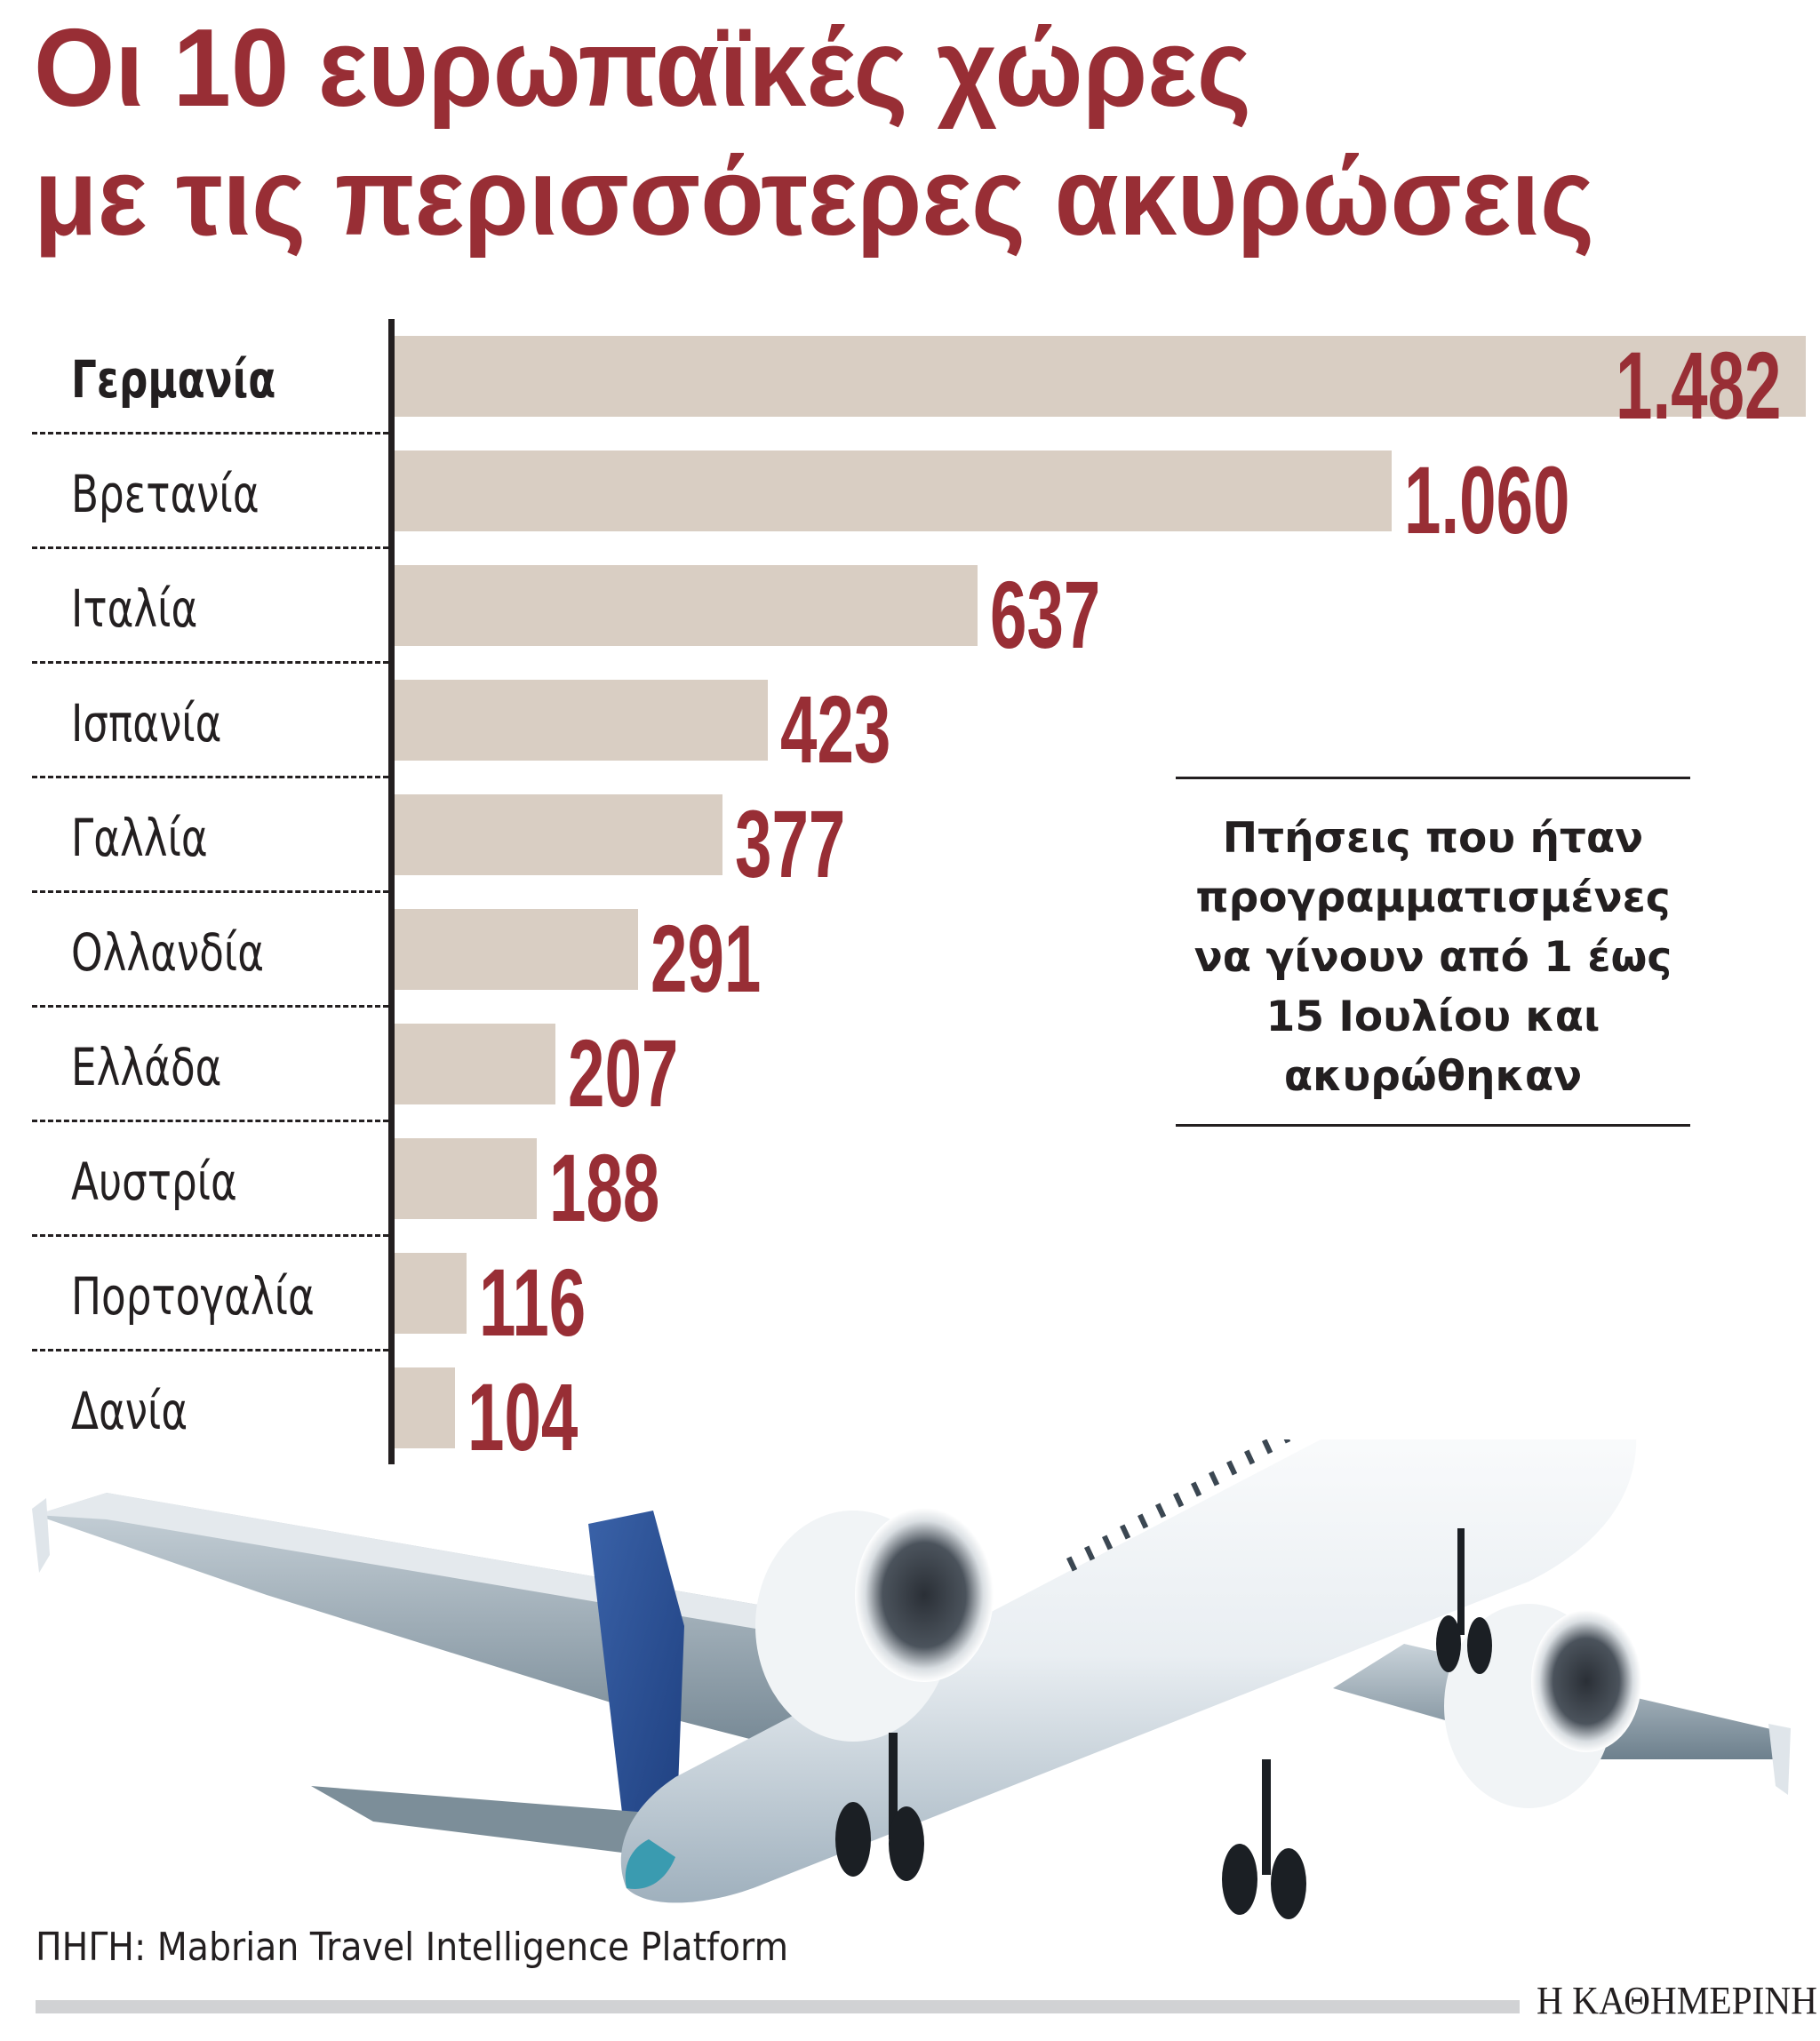  I want to click on title-line-2: με τις περισσότερες ακυρώσεις, so click(814, 198).